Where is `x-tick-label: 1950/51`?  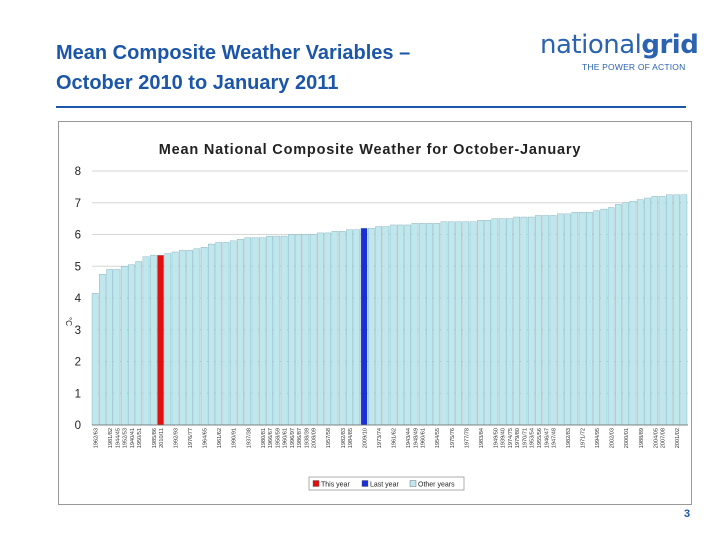 x-tick-label: 1950/51 is located at coordinates (140, 438).